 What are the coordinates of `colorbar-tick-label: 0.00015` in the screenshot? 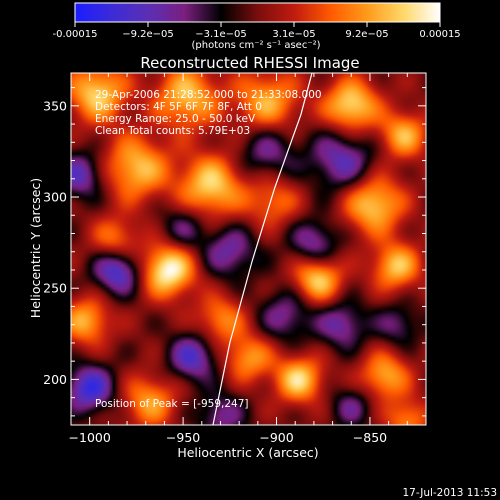 It's located at (439, 34).